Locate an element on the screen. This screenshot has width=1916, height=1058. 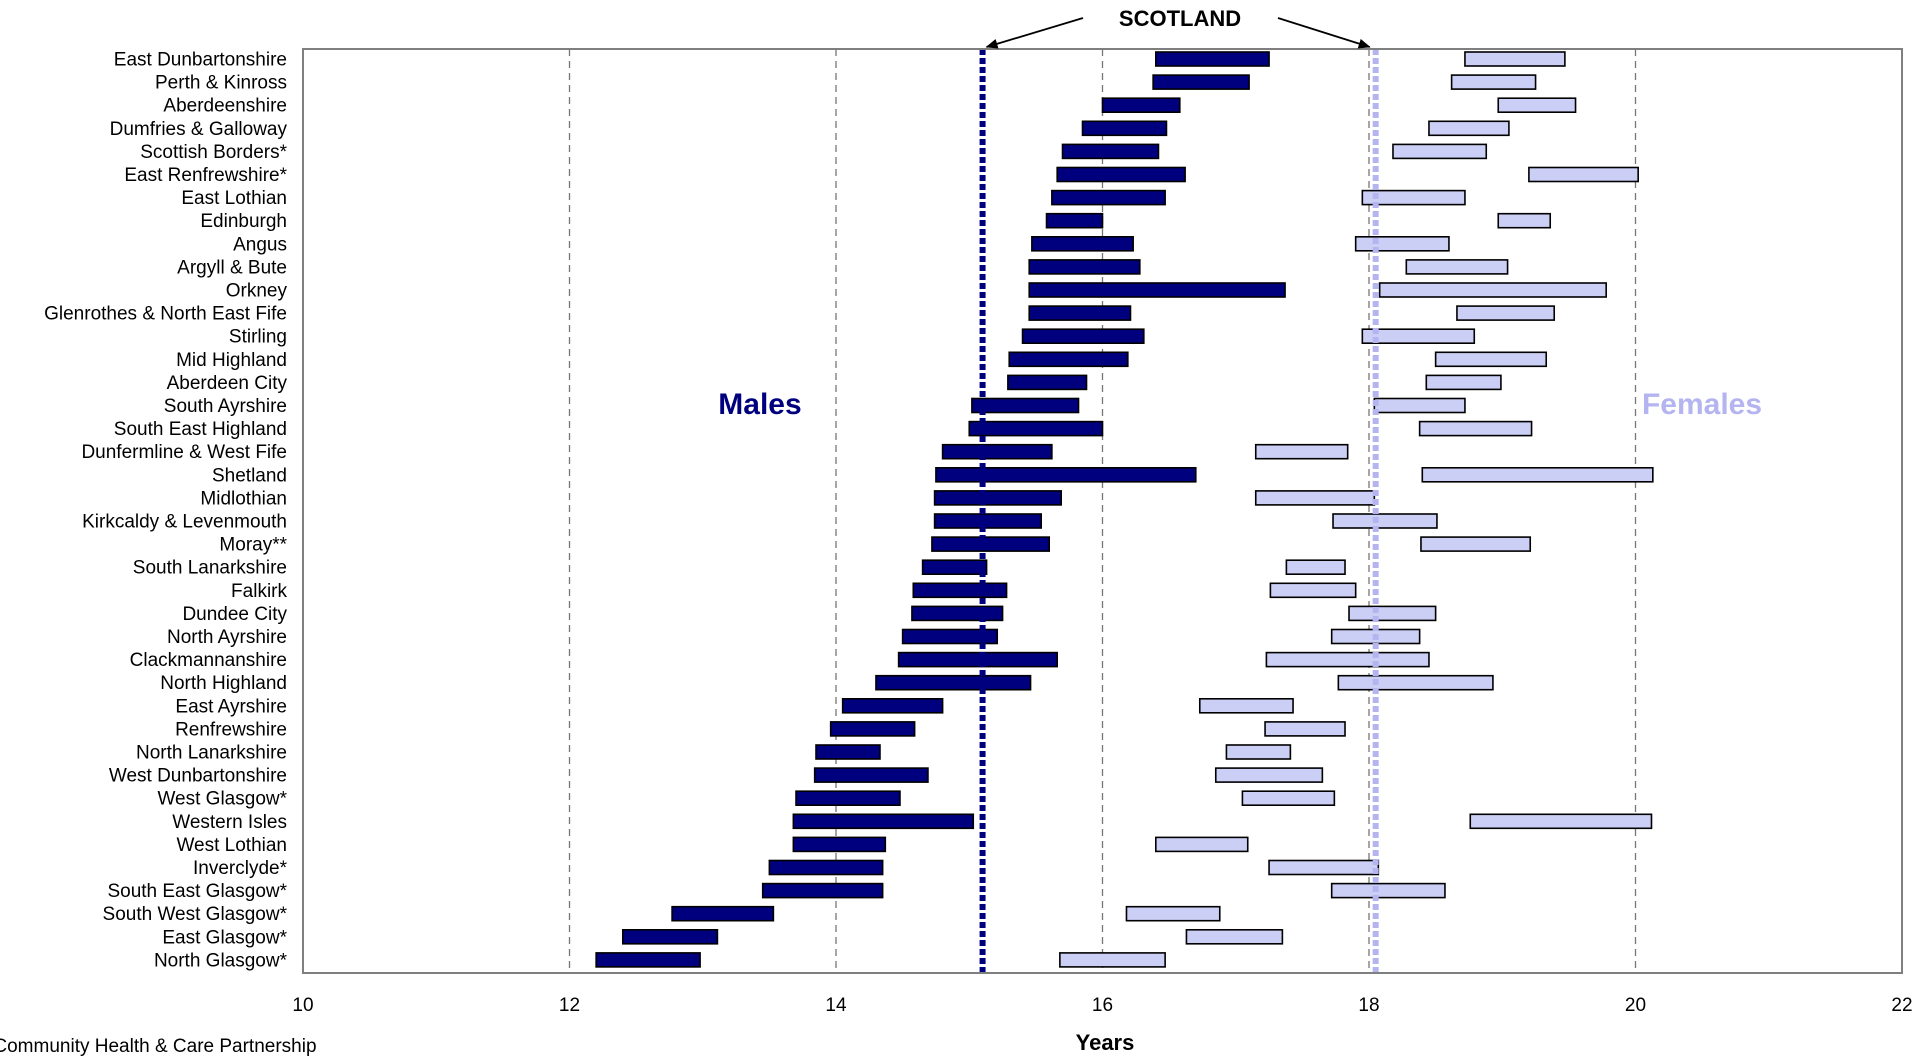
arrow-to-females-line is located at coordinates (1324, 33).